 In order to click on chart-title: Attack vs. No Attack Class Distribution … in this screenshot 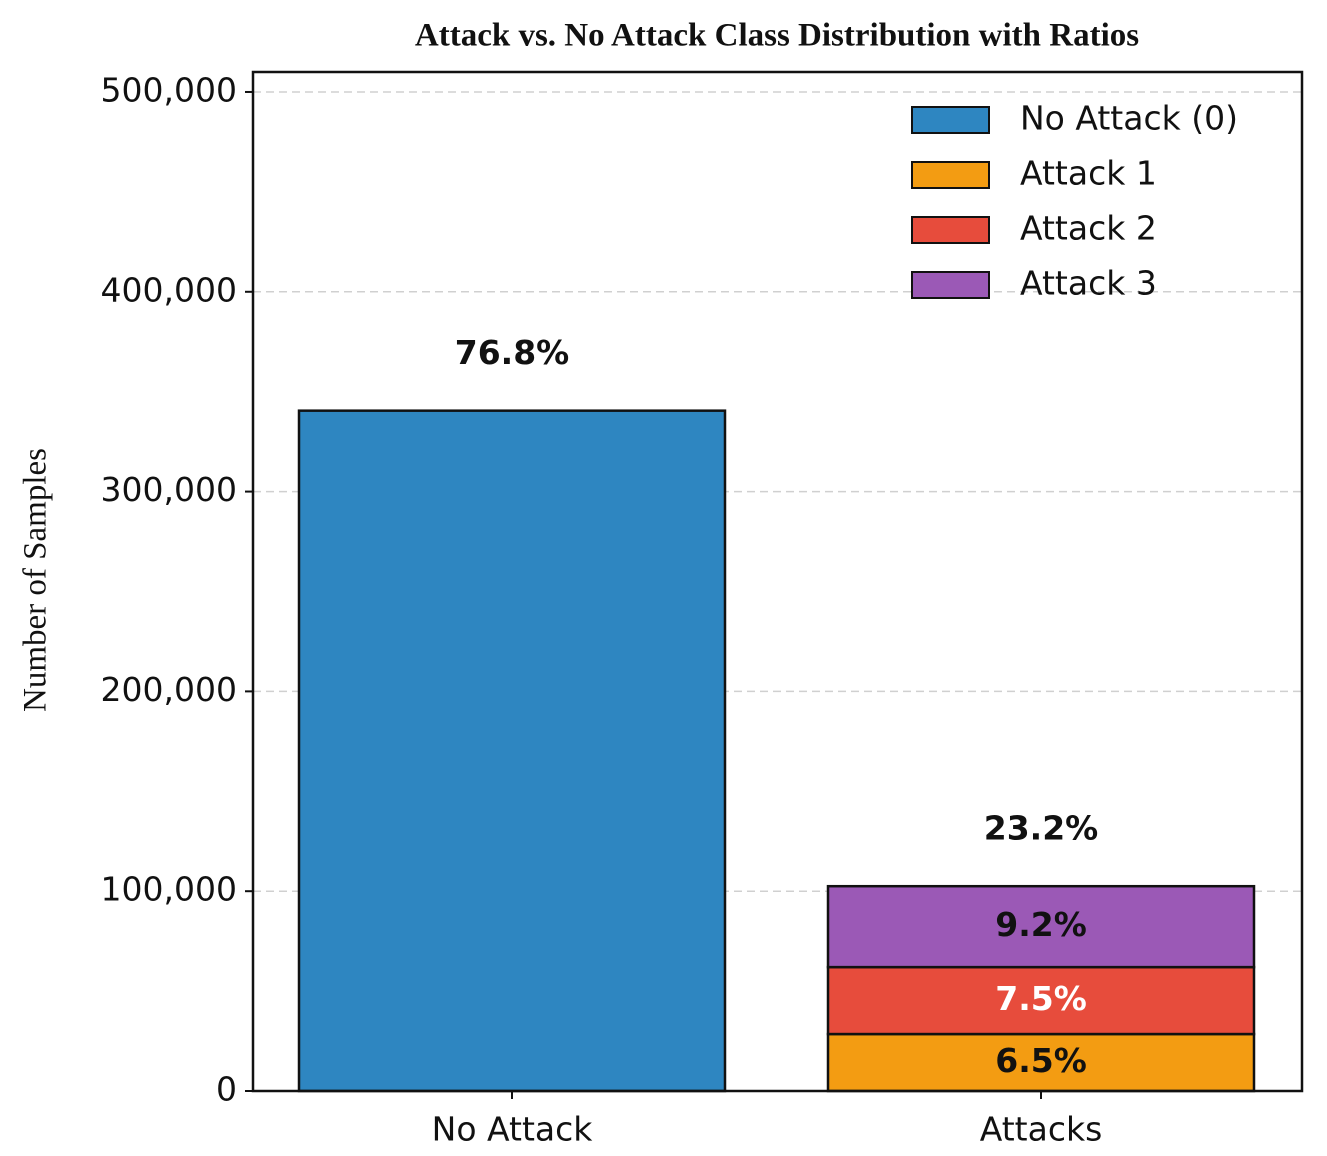, I will do `click(777, 36)`.